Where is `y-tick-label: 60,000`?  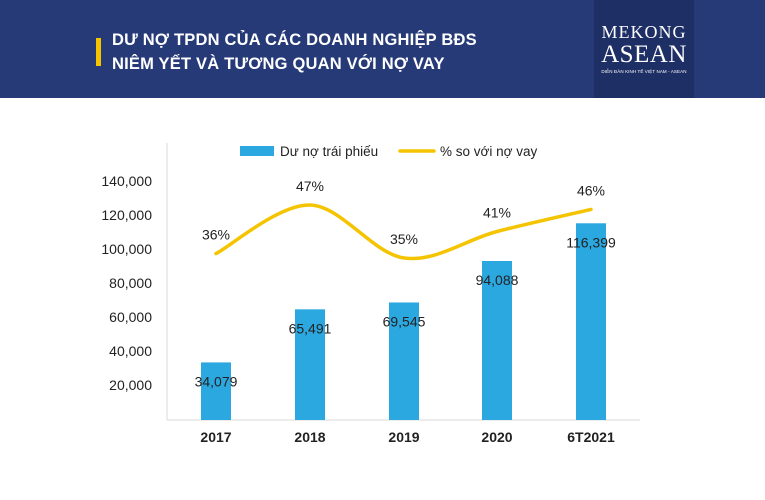 y-tick-label: 60,000 is located at coordinates (130, 317).